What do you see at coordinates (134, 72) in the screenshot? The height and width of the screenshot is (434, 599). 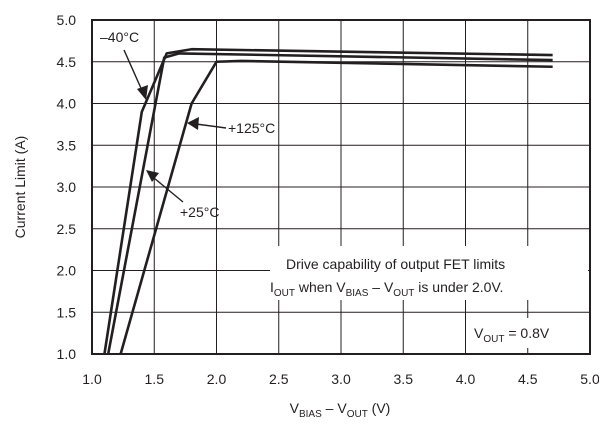 I see `arrow-minus40` at bounding box center [134, 72].